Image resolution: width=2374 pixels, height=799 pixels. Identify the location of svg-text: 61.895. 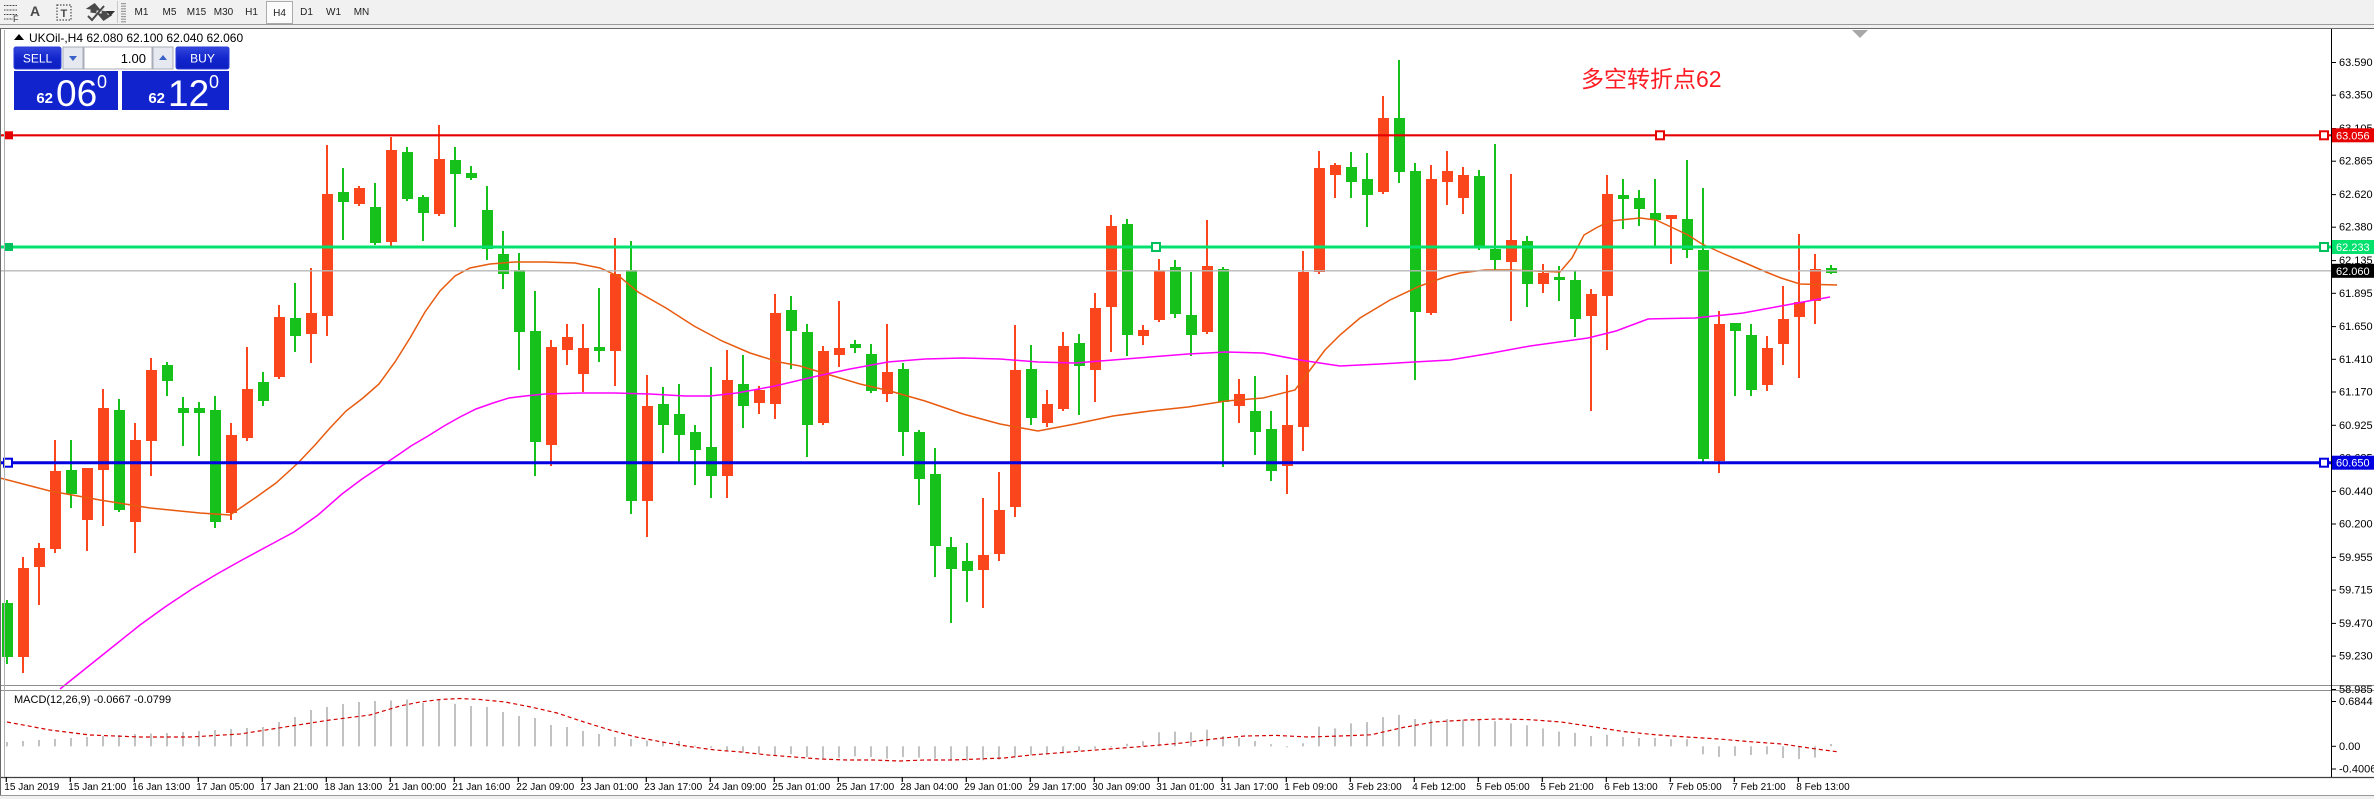
(2356, 294).